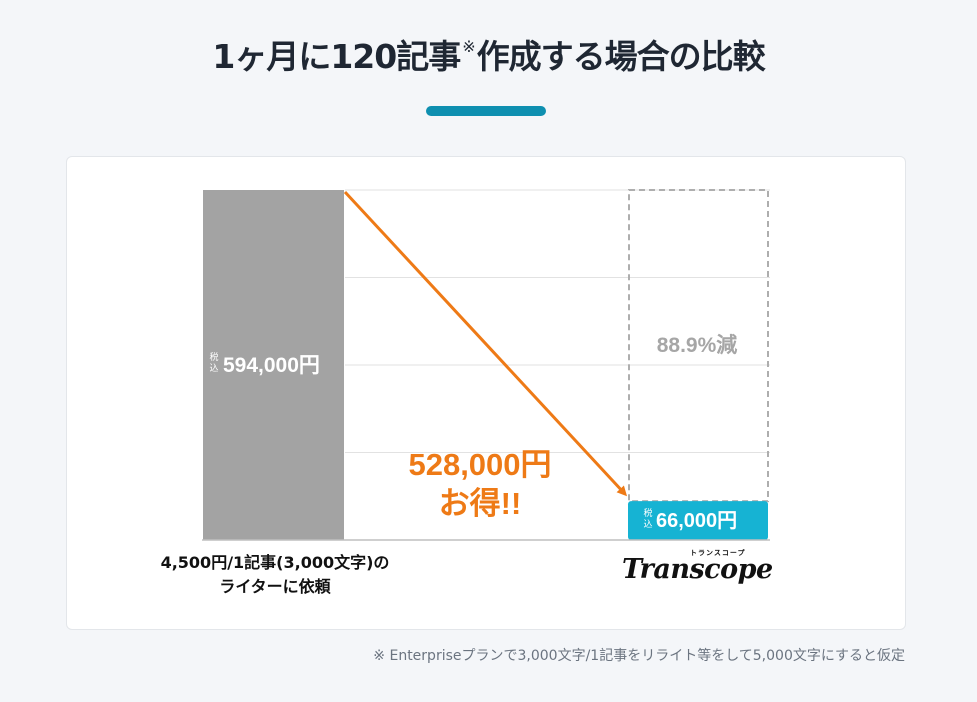 Image resolution: width=977 pixels, height=702 pixels. What do you see at coordinates (647, 512) in the screenshot?
I see `tax-badge-top-right: 税` at bounding box center [647, 512].